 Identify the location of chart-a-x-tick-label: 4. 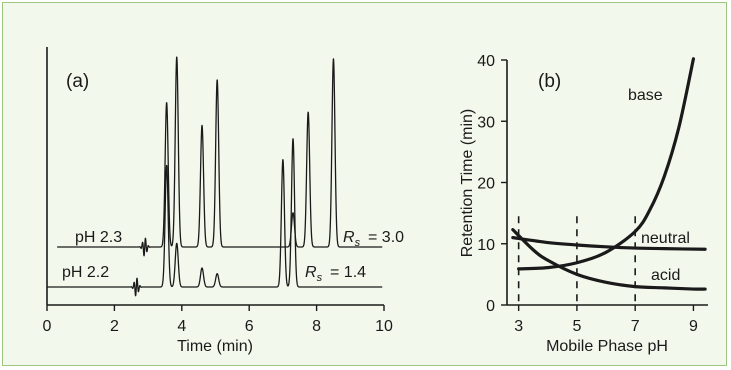
(181, 326).